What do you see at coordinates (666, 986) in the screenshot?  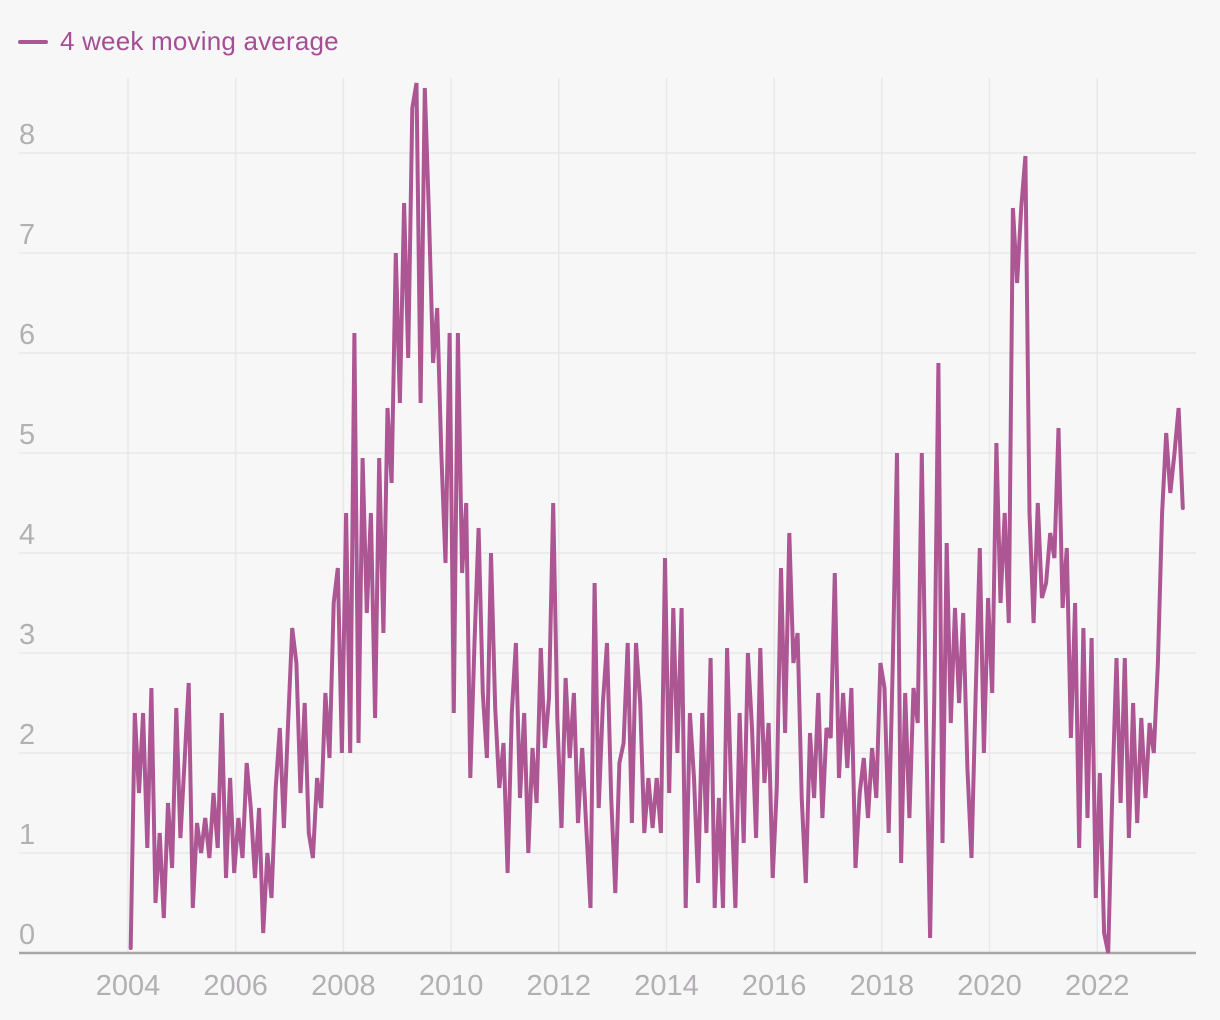 I see `x-tick-label: 2014` at bounding box center [666, 986].